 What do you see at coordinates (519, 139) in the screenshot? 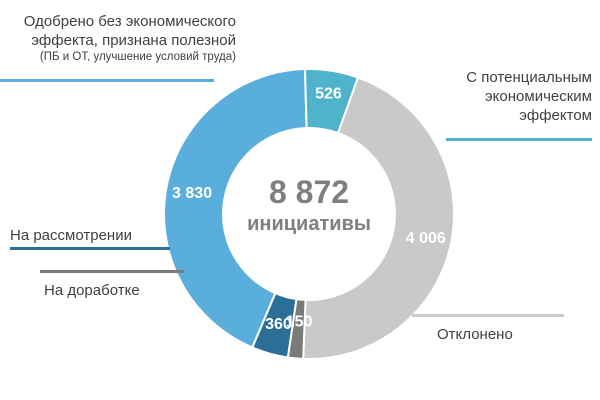
I see `callout-potential-rule` at bounding box center [519, 139].